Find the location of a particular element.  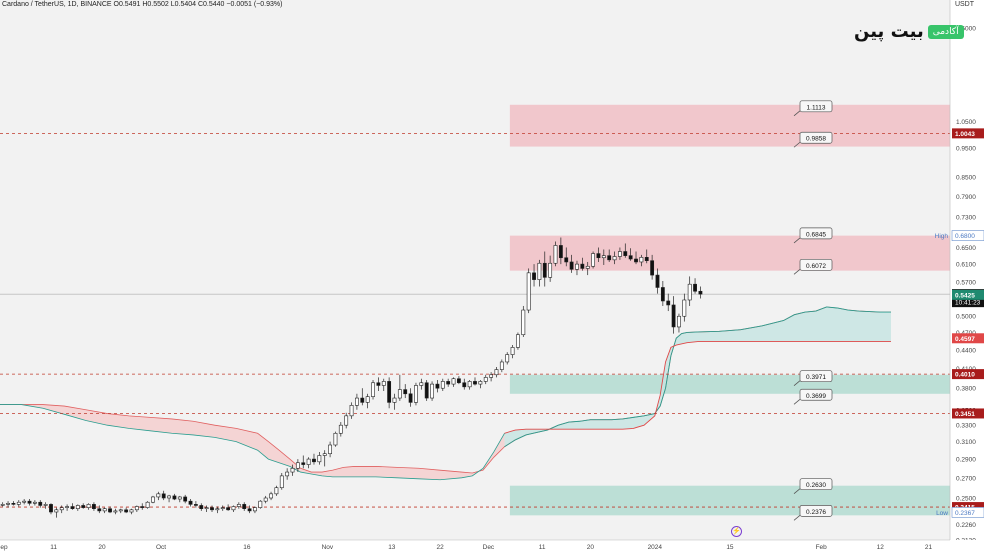

low-marker-name: Low is located at coordinates (942, 513).